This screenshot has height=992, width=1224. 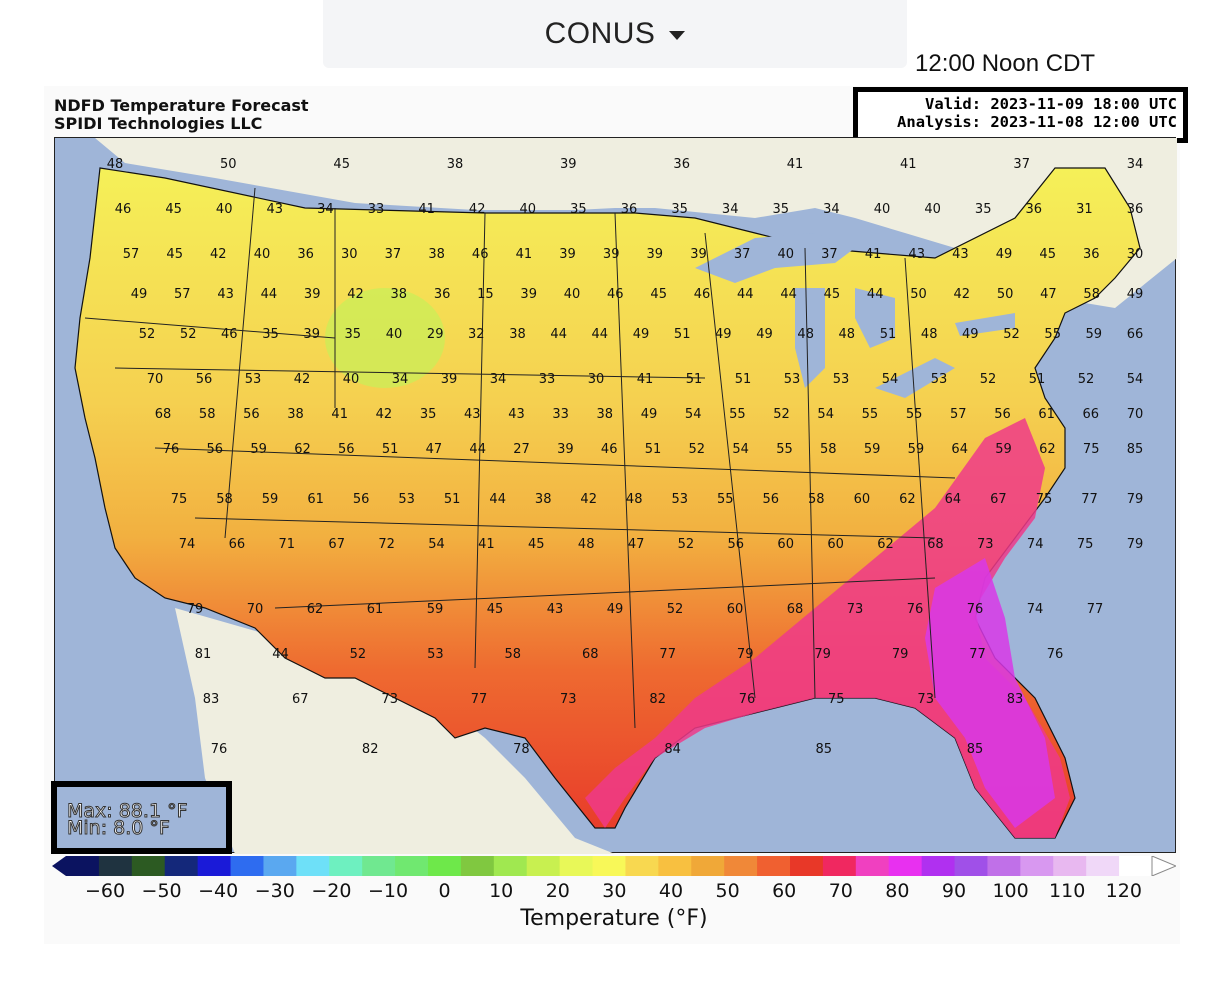 I want to click on station-temperature: 58, so click(x=816, y=499).